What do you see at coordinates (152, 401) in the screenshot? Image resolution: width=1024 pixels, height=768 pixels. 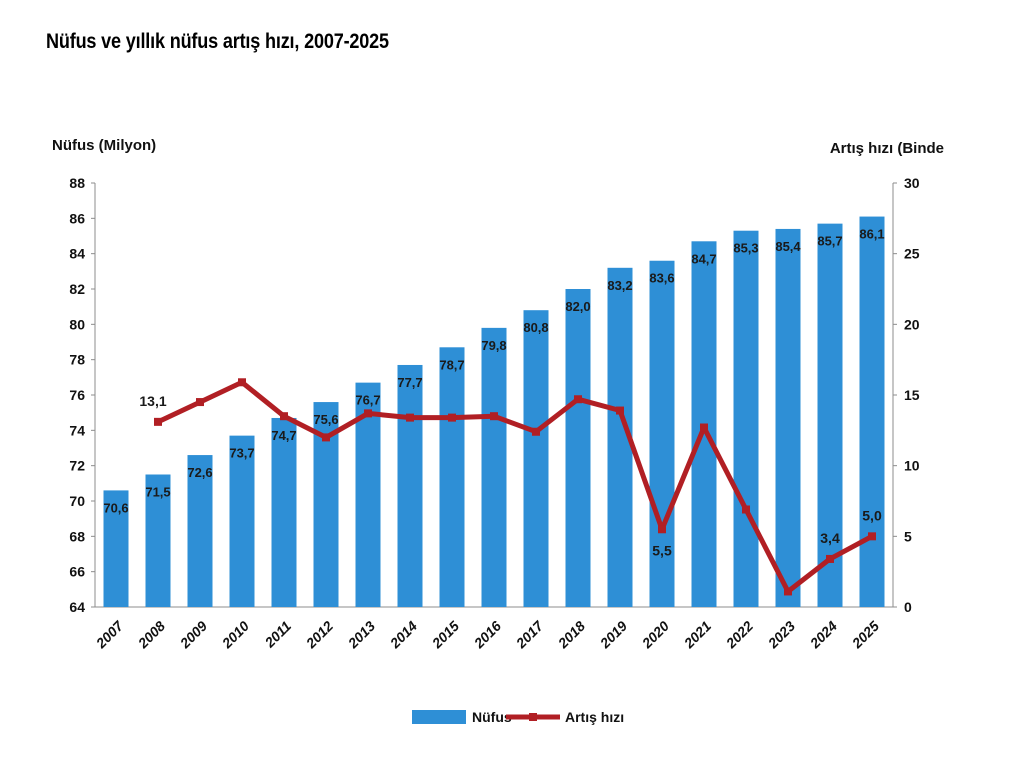 I see `line-label-2008: 13,1` at bounding box center [152, 401].